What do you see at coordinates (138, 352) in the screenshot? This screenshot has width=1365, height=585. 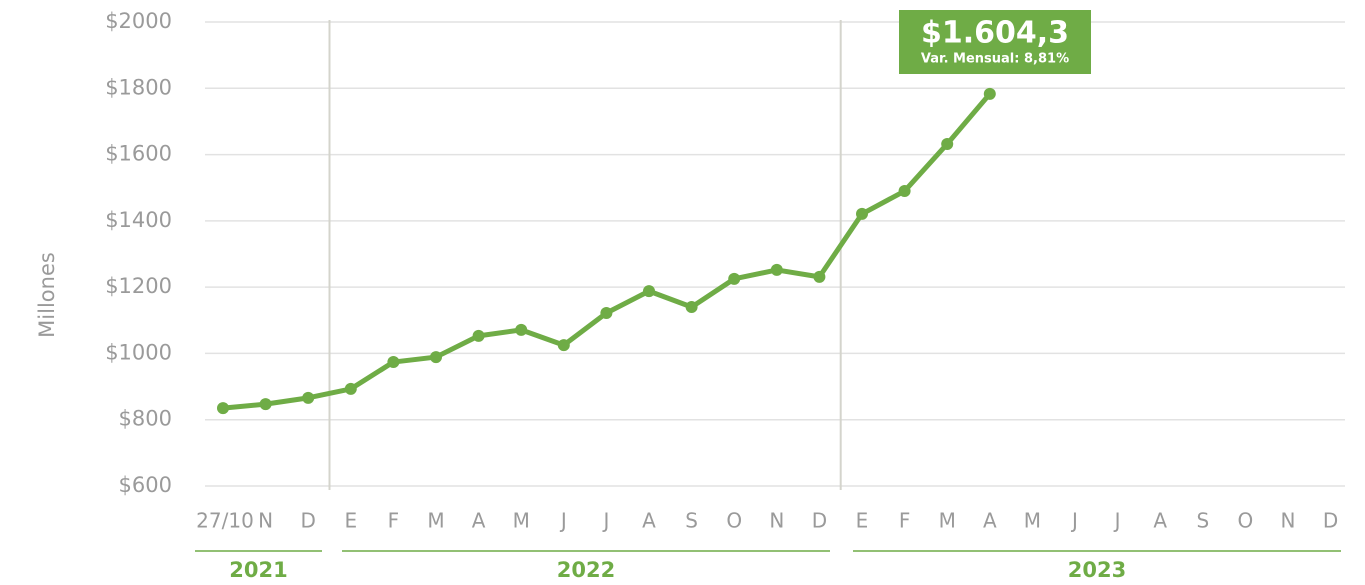 I see `y-tick-label: $1000` at bounding box center [138, 352].